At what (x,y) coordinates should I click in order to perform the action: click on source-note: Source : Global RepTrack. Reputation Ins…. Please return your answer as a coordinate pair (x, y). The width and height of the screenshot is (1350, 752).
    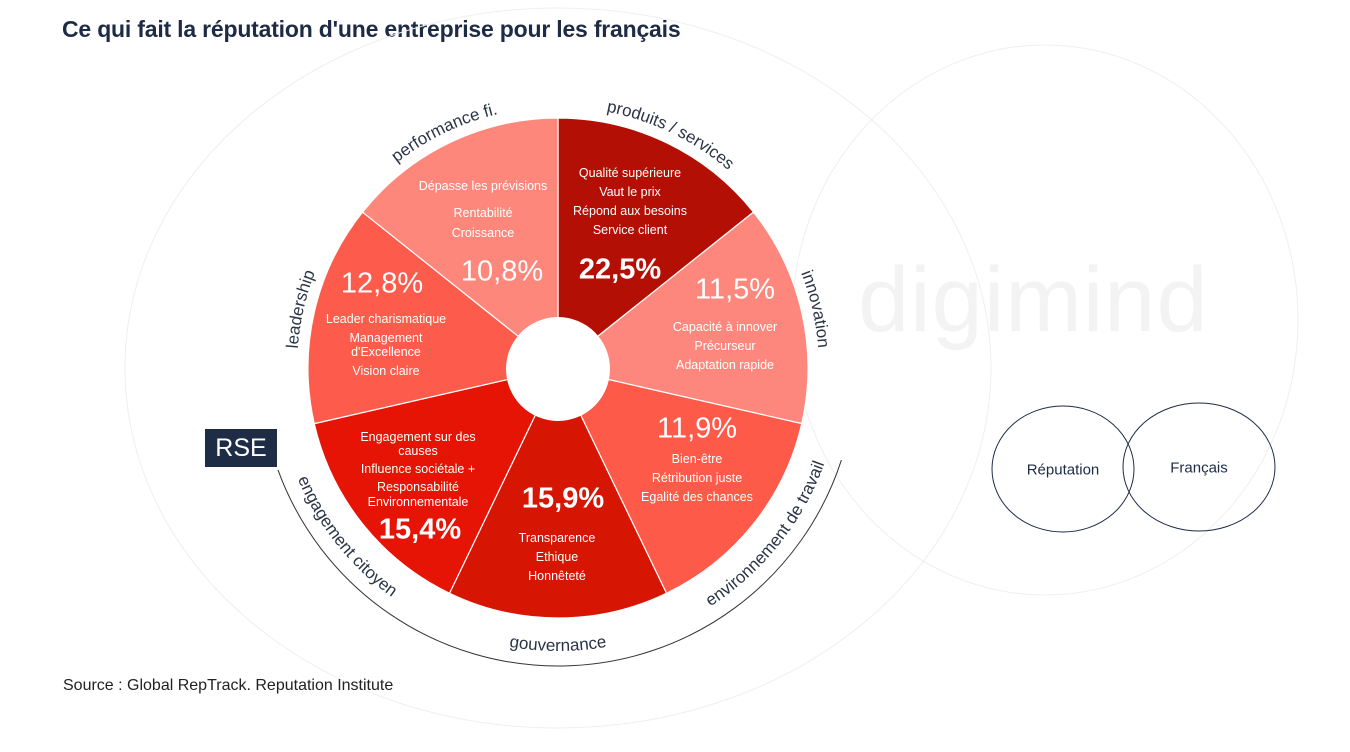
    Looking at the image, I should click on (228, 685).